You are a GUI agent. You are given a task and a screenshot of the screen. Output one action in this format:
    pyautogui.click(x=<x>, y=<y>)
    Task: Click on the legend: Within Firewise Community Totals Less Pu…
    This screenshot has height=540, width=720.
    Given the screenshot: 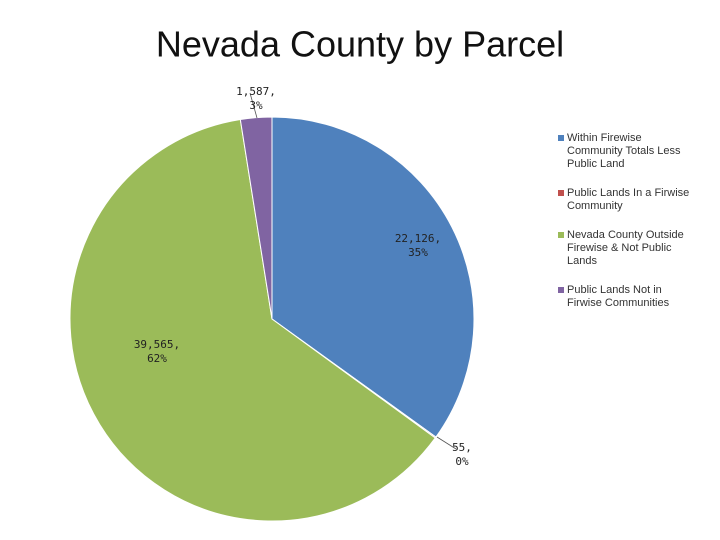 What is the action you would take?
    pyautogui.click(x=628, y=221)
    